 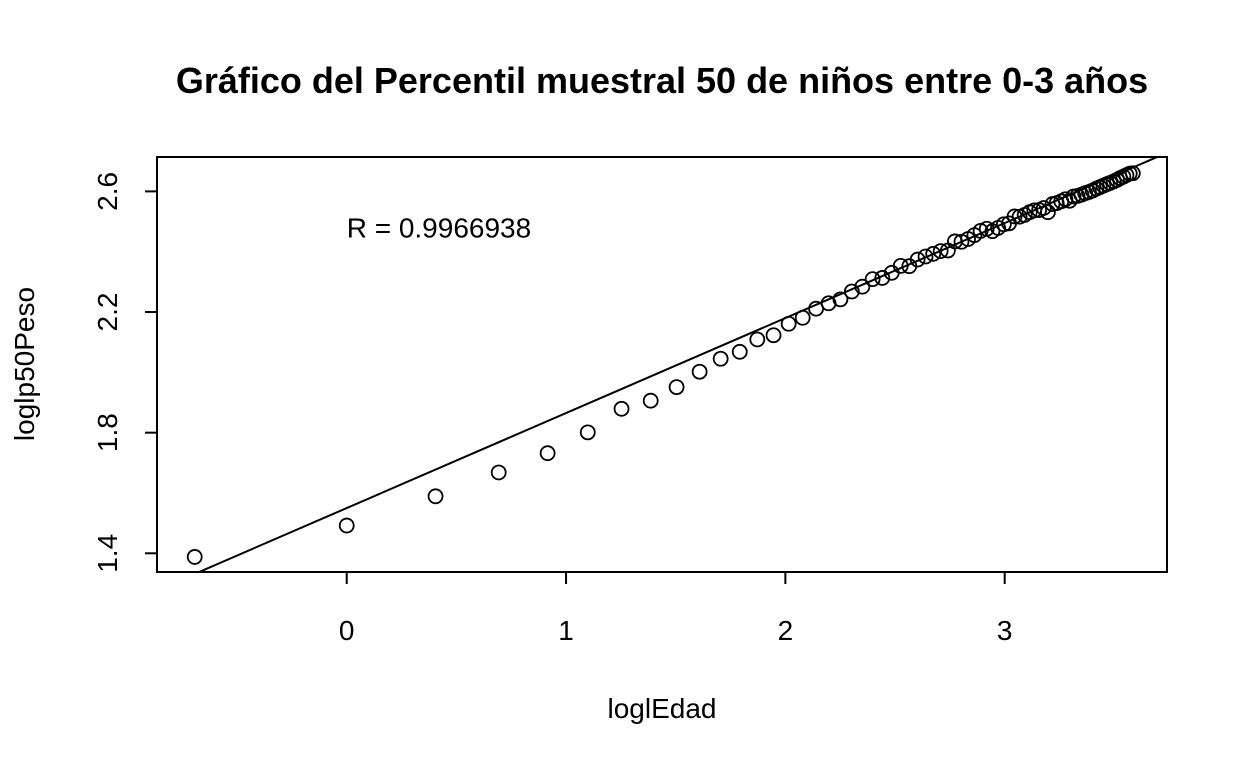 I want to click on y-tick-label: 1.4, so click(x=107, y=553).